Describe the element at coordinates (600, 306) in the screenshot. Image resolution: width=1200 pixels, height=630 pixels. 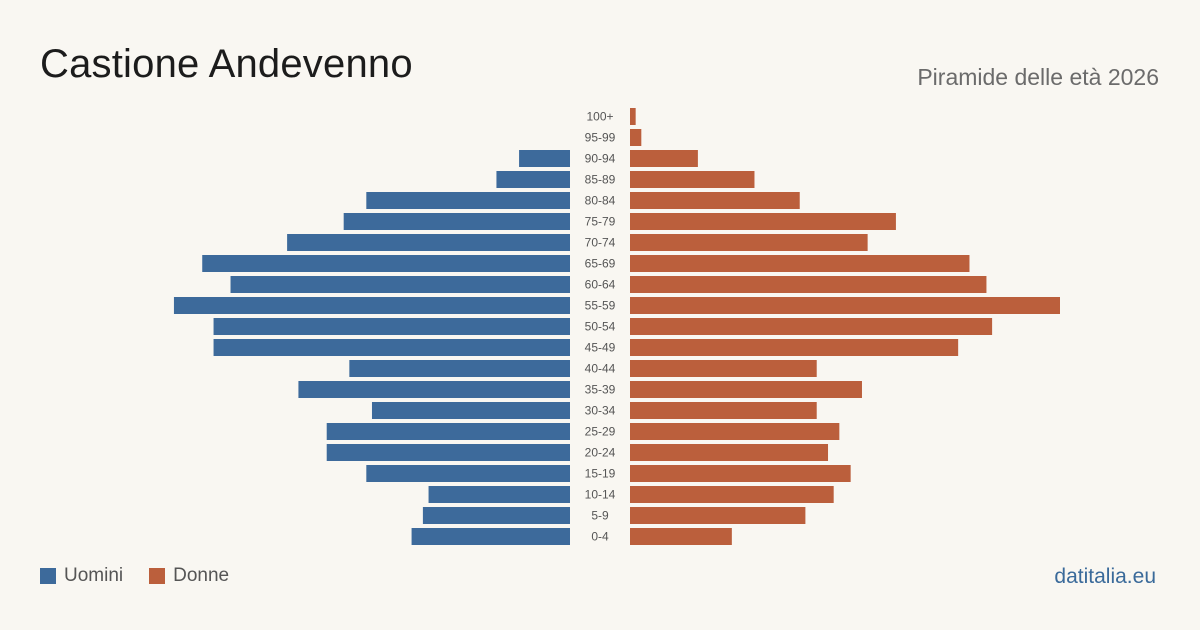
I see `age-label-55-59: 55-59` at that location.